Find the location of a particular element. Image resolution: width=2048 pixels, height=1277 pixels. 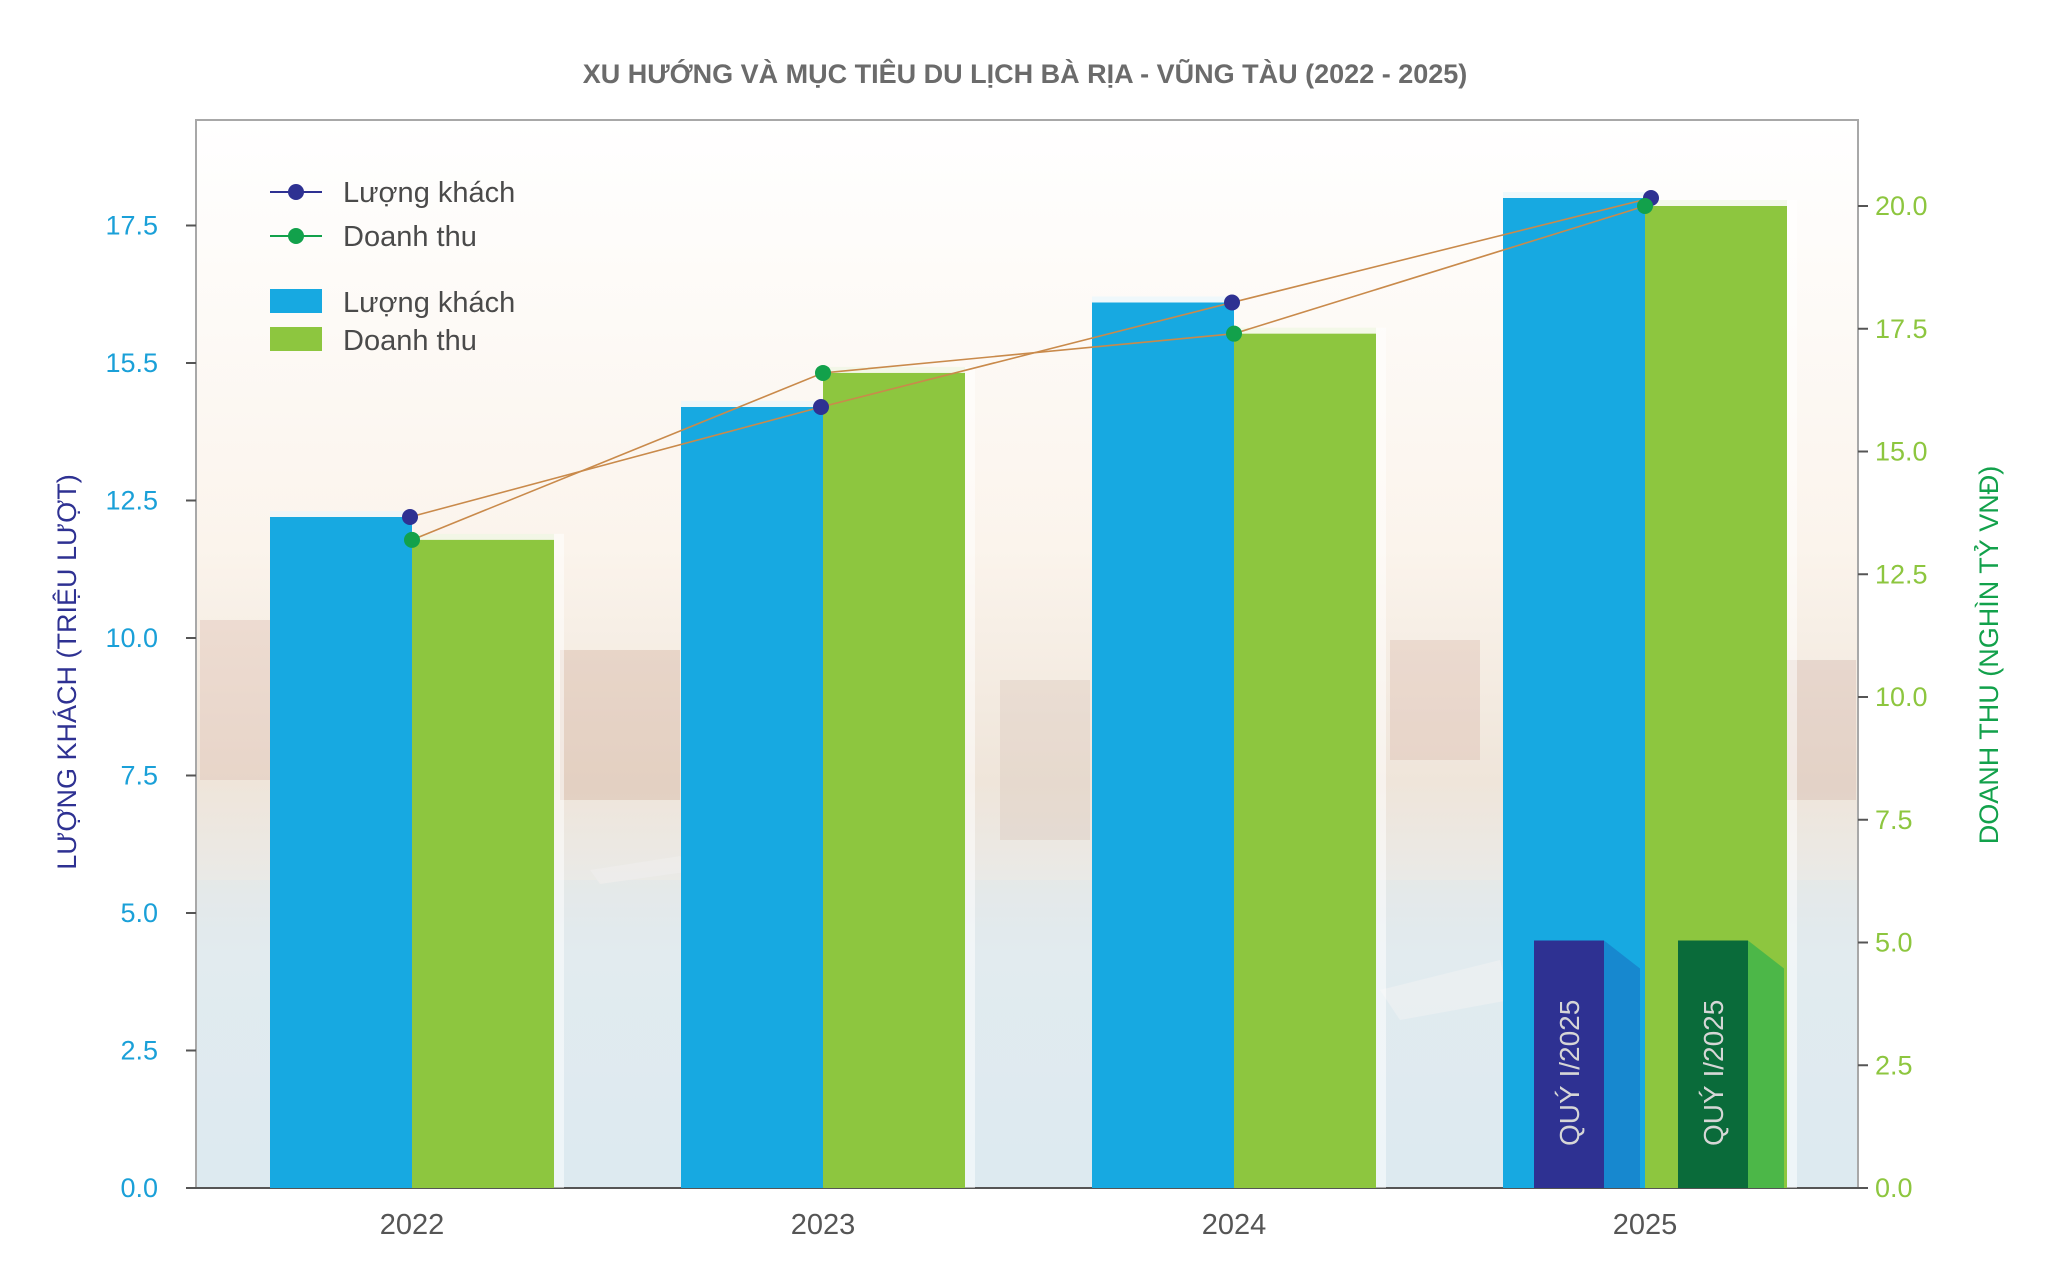

quarter-bar-revenue-label: QUÝ I/2025 is located at coordinates (1713, 1073).